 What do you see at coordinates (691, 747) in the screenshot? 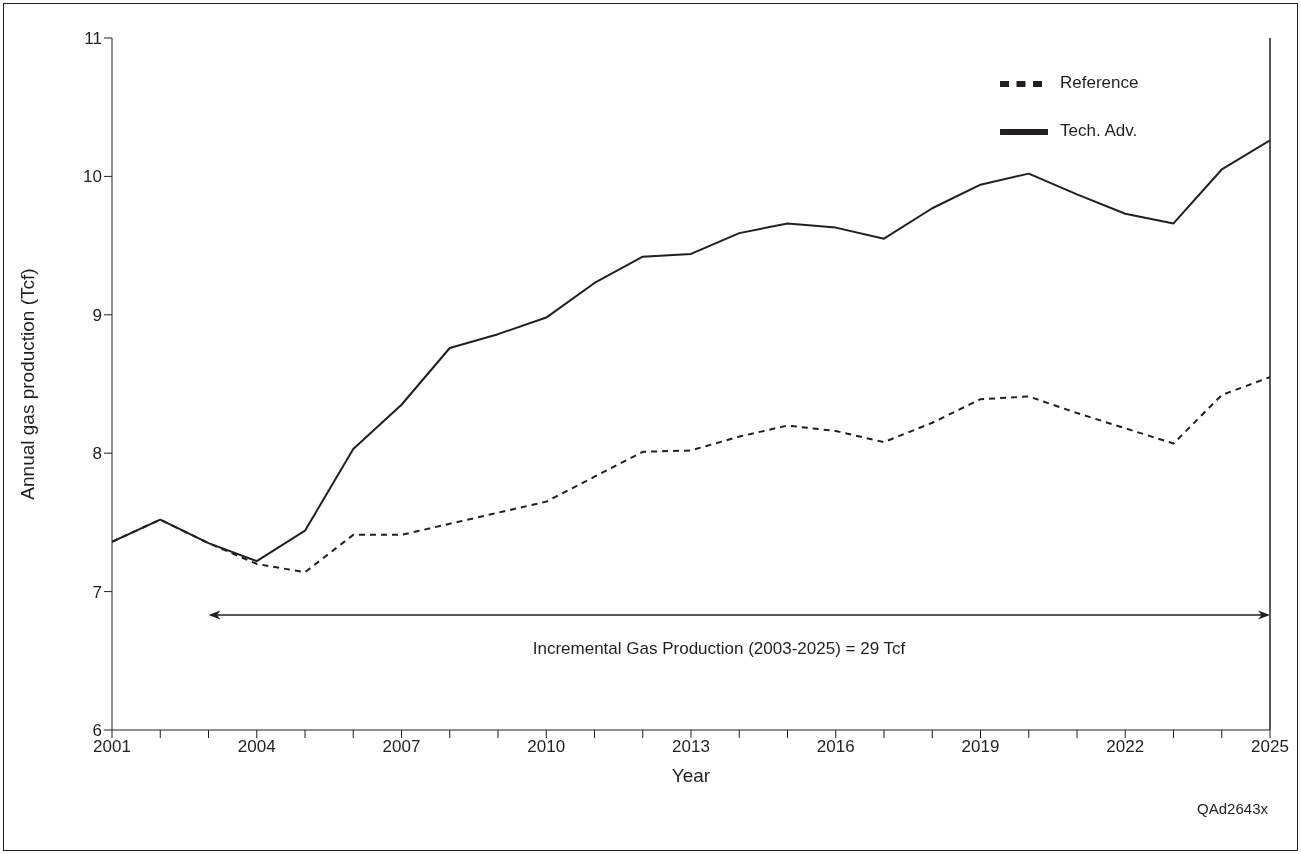
I see `x-tick-label: 2013` at bounding box center [691, 747].